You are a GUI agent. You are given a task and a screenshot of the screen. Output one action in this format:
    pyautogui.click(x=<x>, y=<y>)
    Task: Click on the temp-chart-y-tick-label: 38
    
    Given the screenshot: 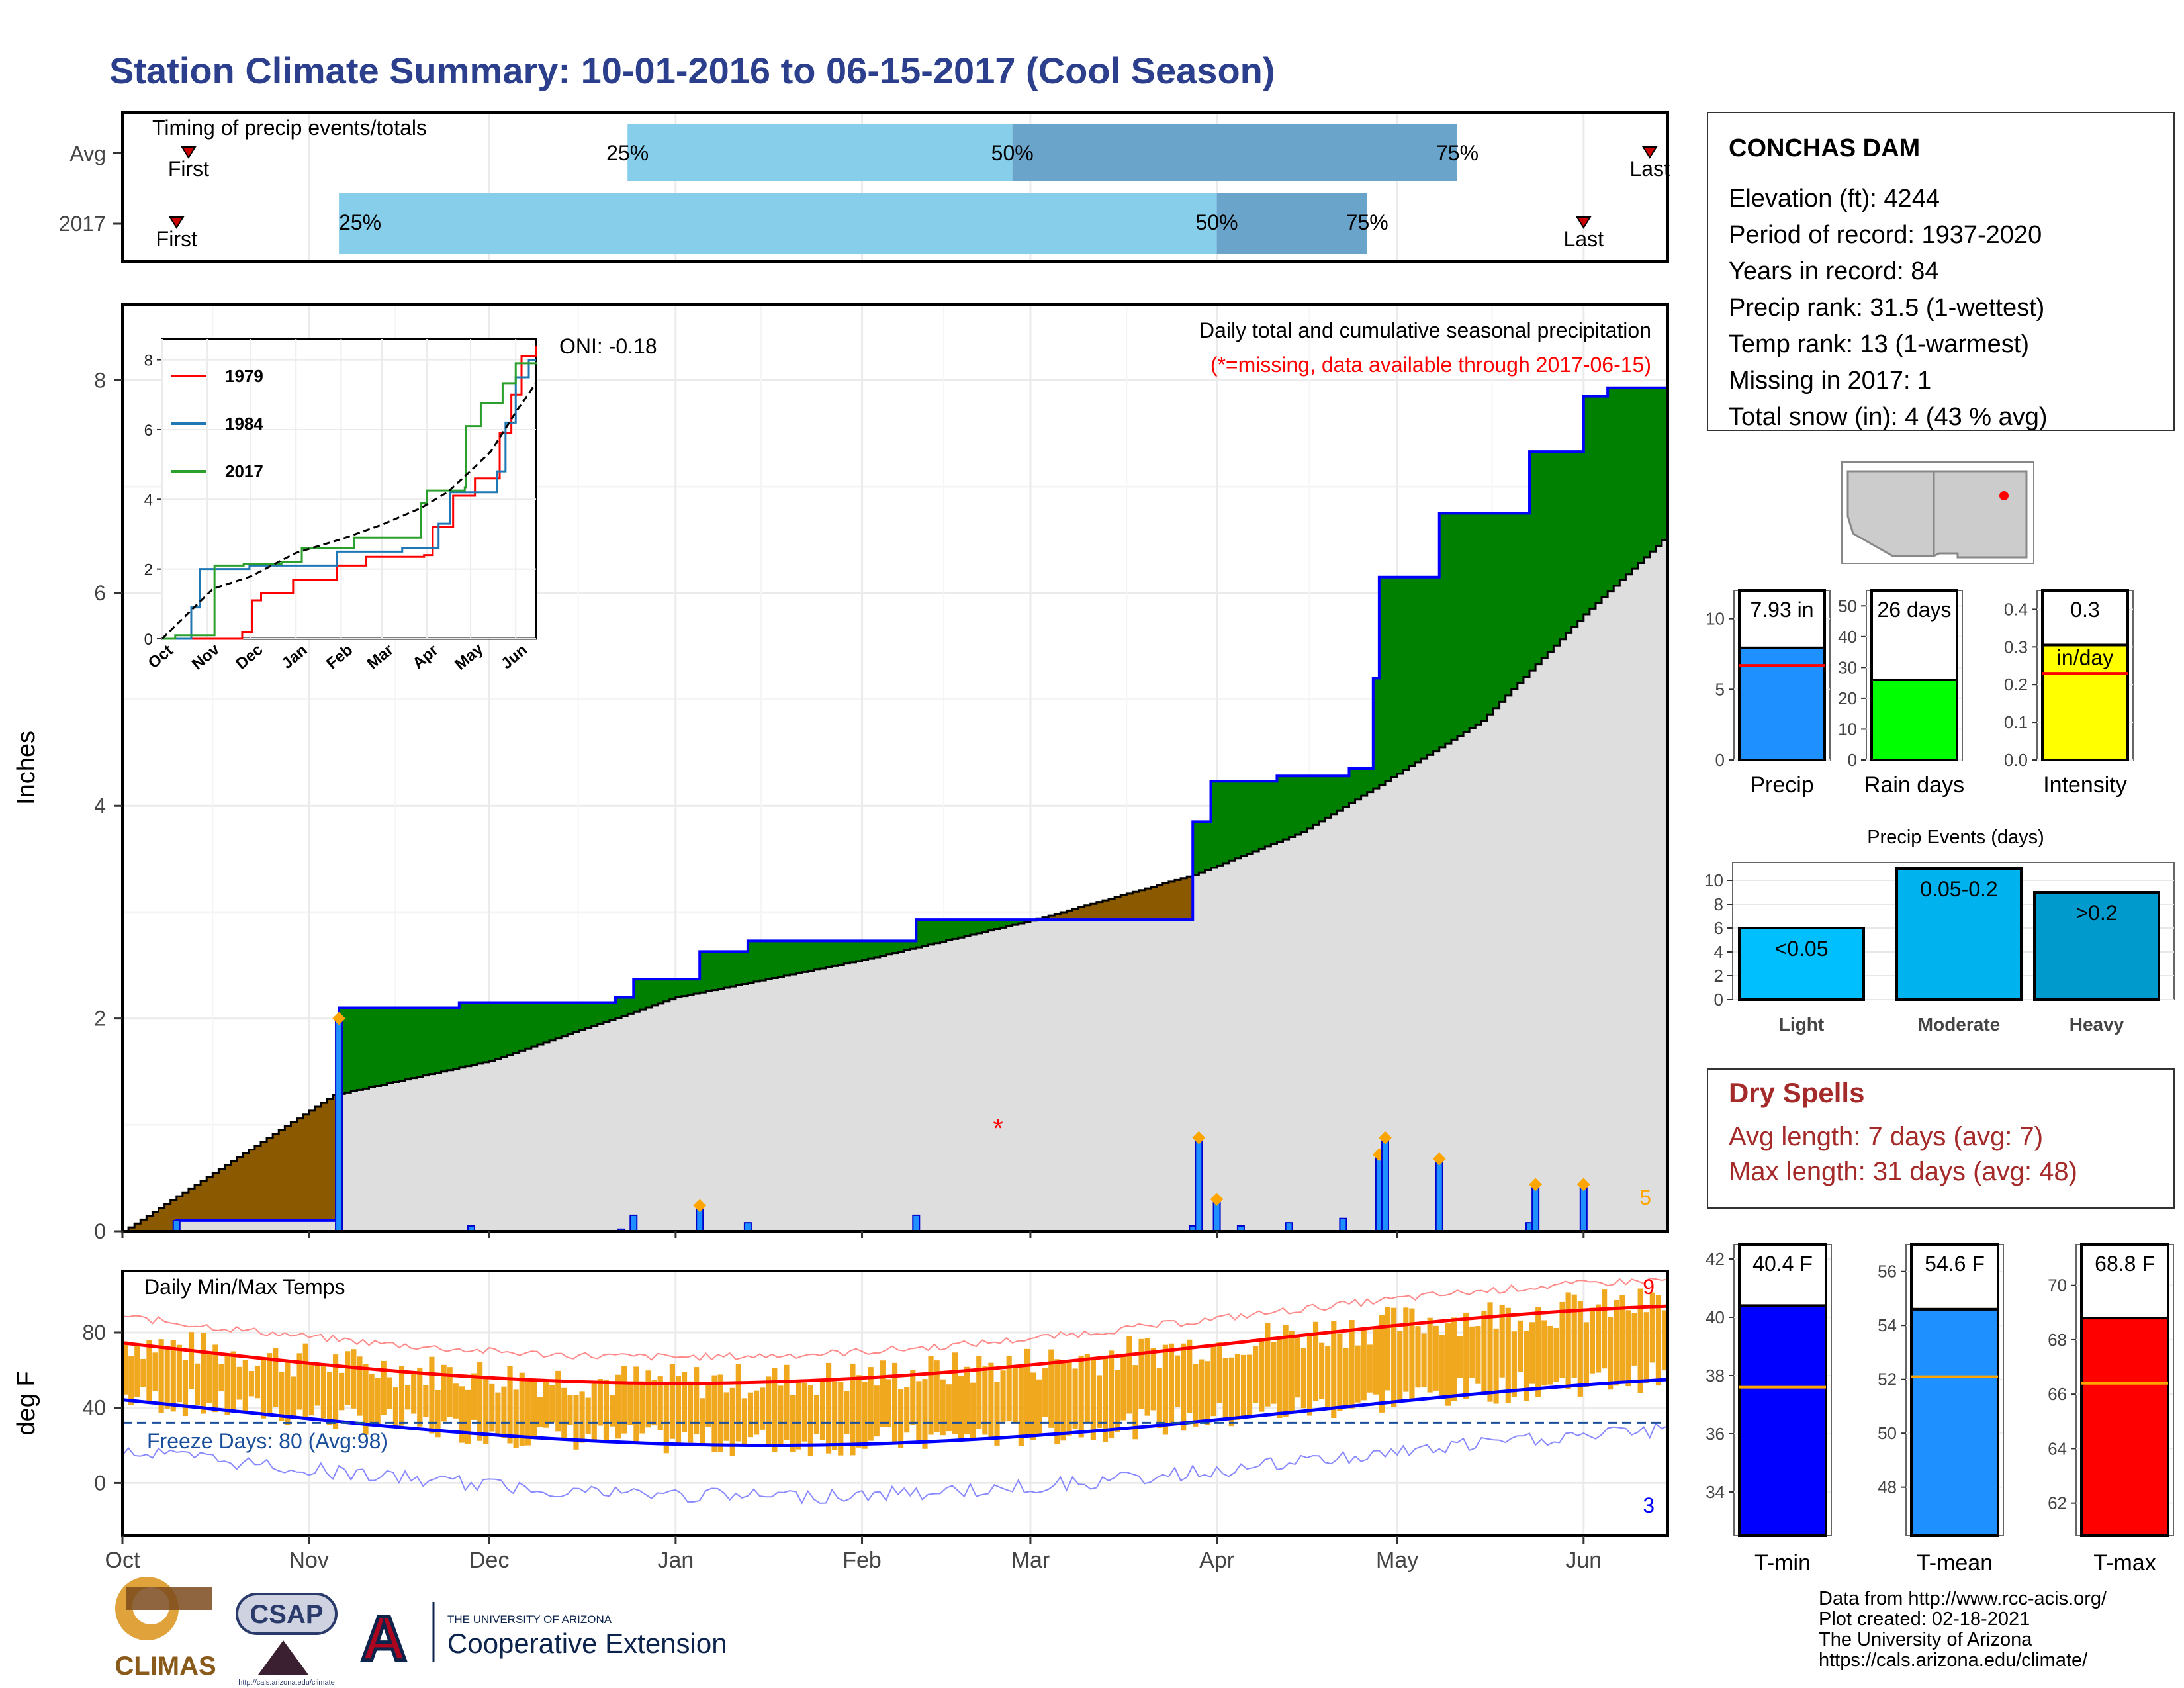 What is the action you would take?
    pyautogui.click(x=1715, y=1376)
    